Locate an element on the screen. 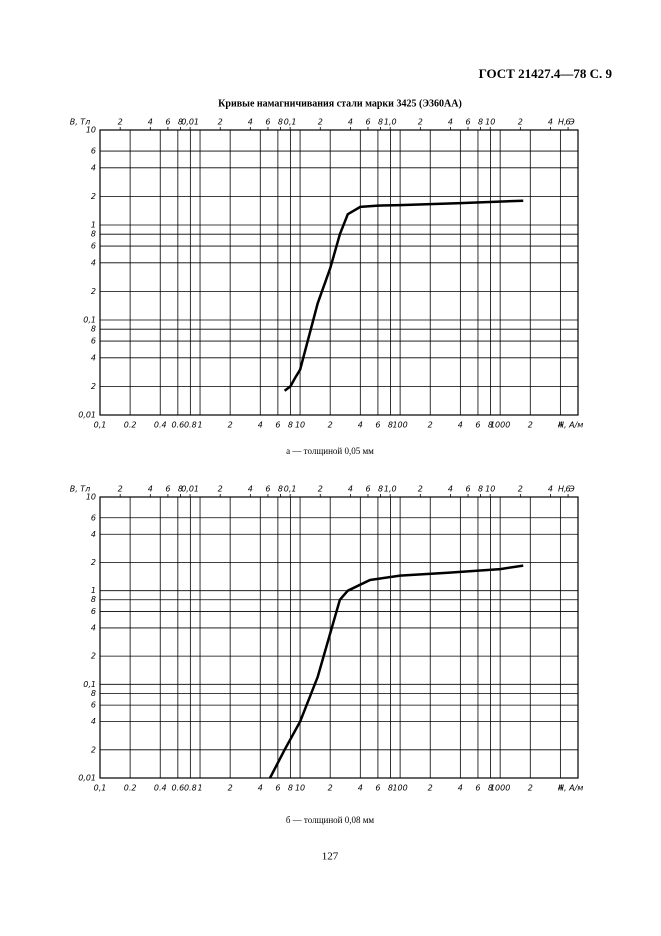 The height and width of the screenshot is (936, 661). y-tick-label: 1 is located at coordinates (93, 225).